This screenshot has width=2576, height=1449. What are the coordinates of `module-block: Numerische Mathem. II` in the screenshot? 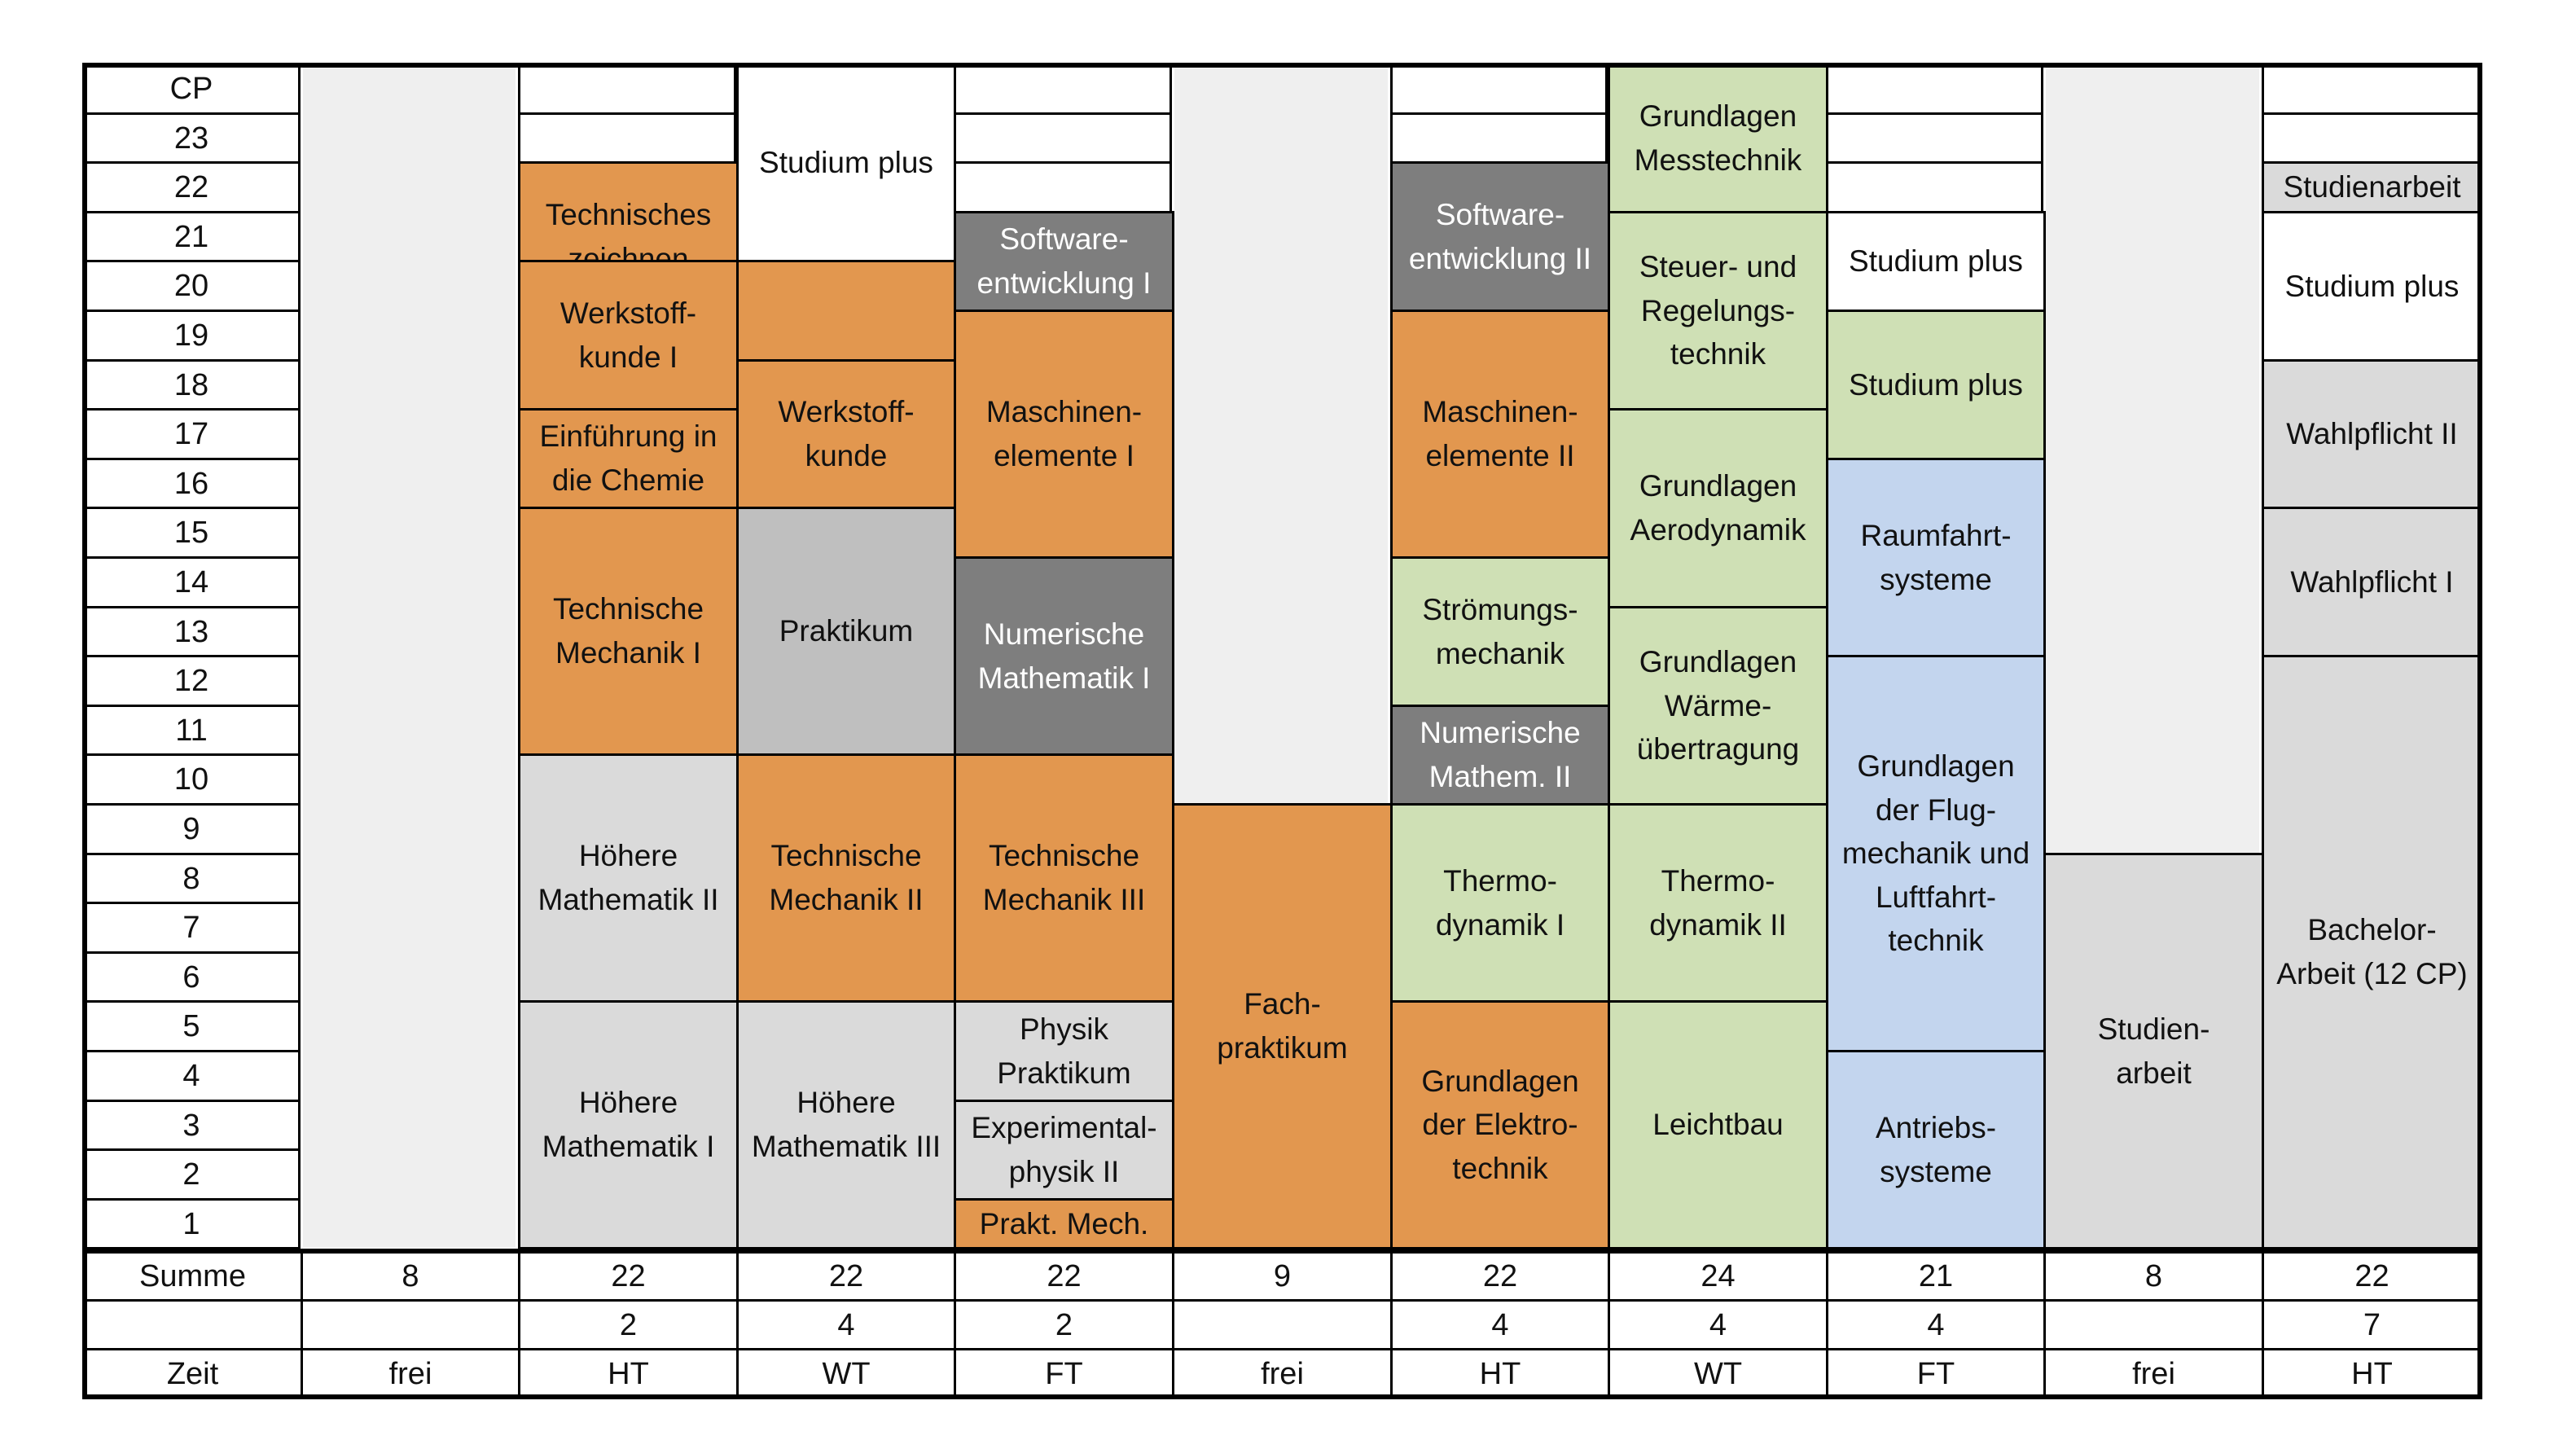 It's located at (1500, 755).